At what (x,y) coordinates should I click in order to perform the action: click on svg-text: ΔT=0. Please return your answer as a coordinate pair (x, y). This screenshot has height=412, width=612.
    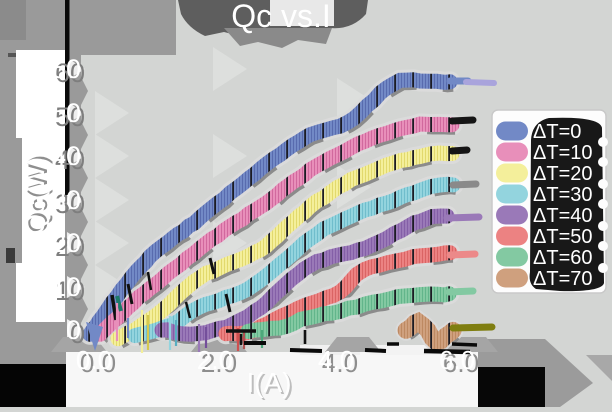
    Looking at the image, I should click on (557, 132).